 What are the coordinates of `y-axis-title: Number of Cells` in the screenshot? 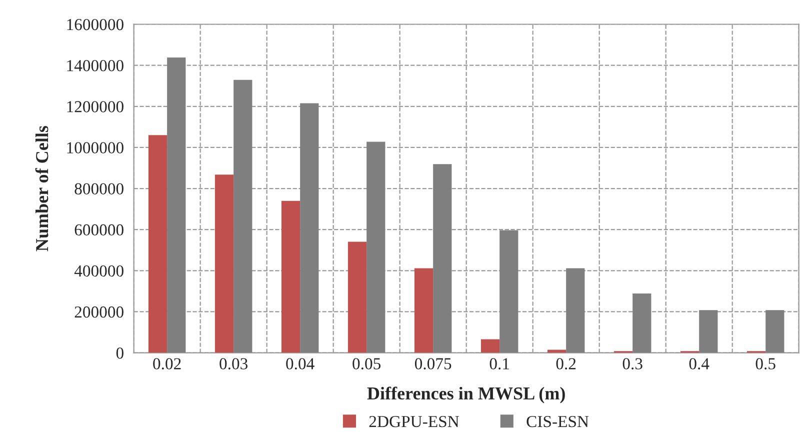 It's located at (41, 189).